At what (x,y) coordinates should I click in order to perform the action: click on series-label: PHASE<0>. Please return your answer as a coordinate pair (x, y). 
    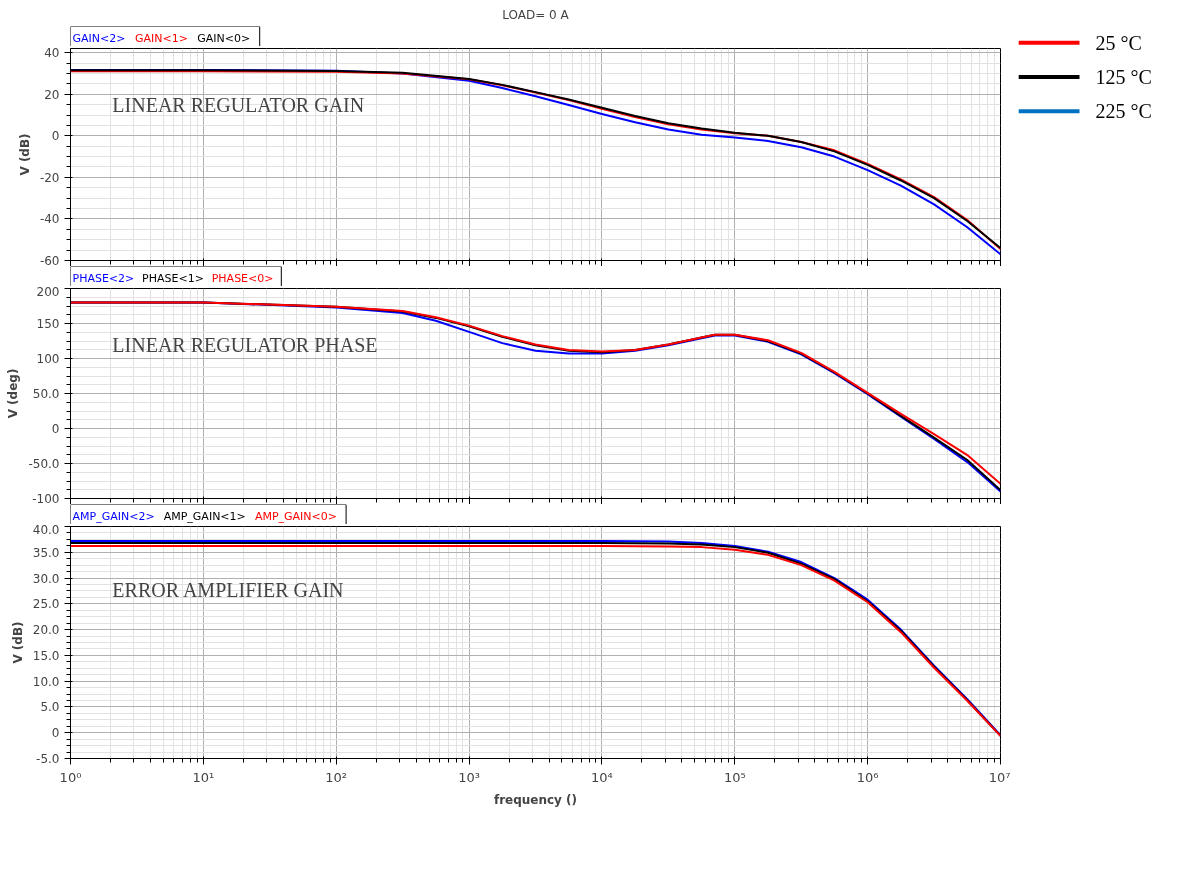
    Looking at the image, I should click on (242, 278).